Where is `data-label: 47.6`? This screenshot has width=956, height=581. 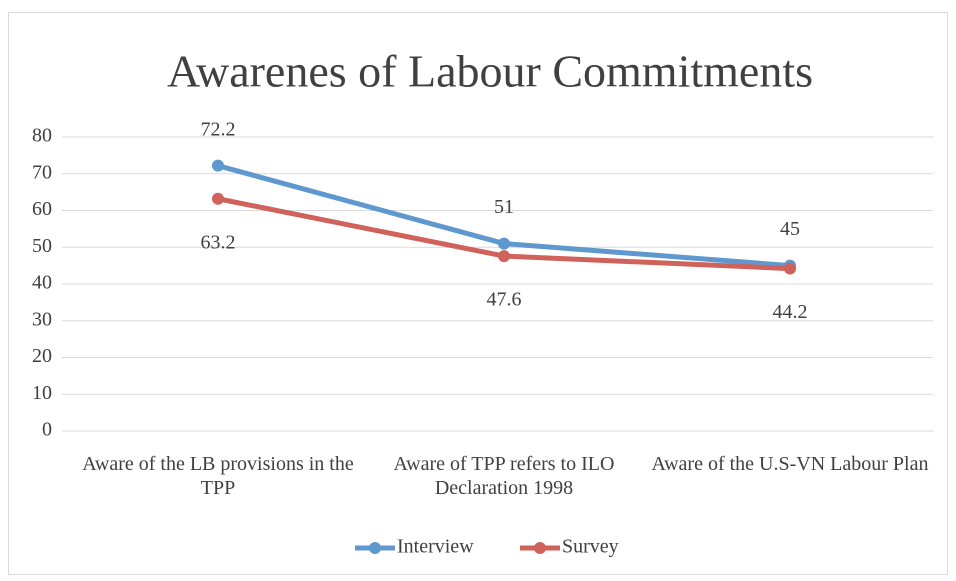 data-label: 47.6 is located at coordinates (504, 300).